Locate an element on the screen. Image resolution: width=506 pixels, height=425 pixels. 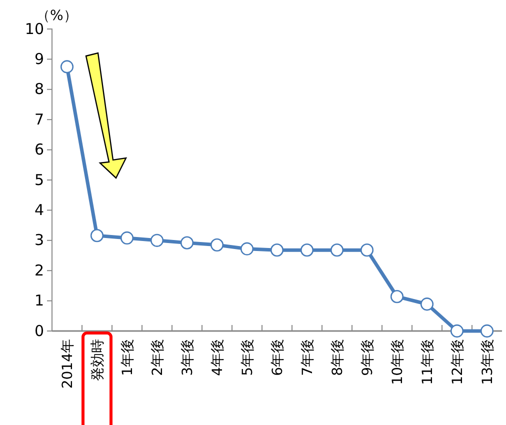
y-tick-label: 4 is located at coordinates (39, 210).